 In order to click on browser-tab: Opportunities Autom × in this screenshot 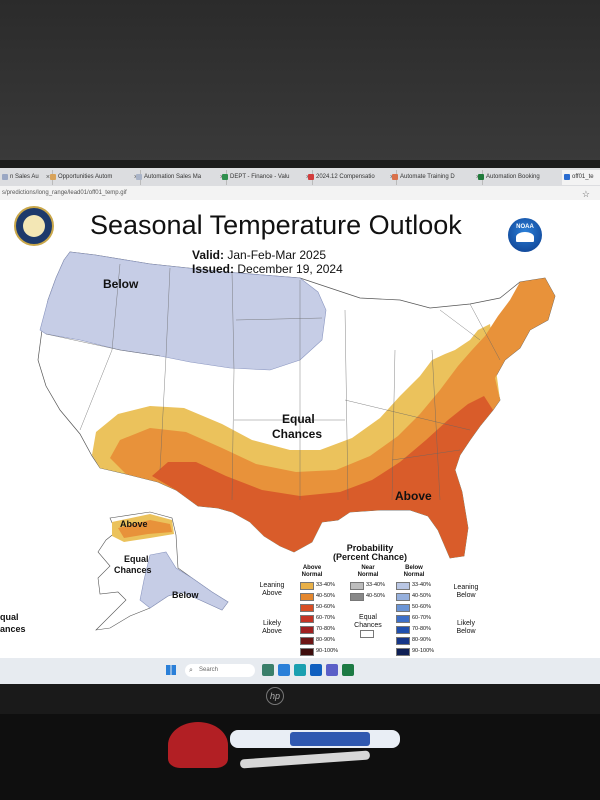, I will do `click(94, 177)`.